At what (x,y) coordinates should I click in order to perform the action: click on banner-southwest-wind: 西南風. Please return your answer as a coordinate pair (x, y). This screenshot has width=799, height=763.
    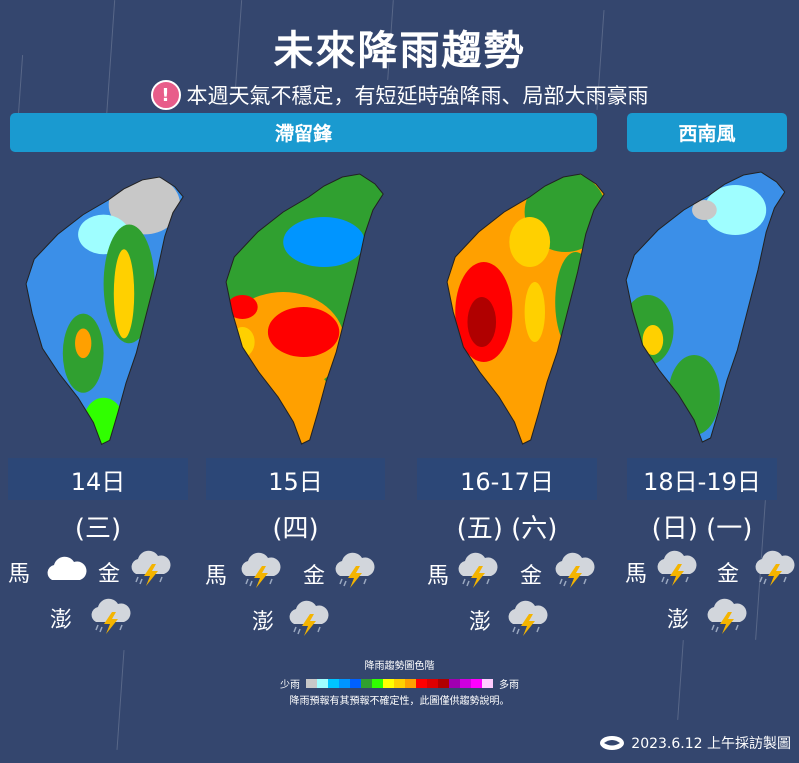
    Looking at the image, I should click on (707, 132).